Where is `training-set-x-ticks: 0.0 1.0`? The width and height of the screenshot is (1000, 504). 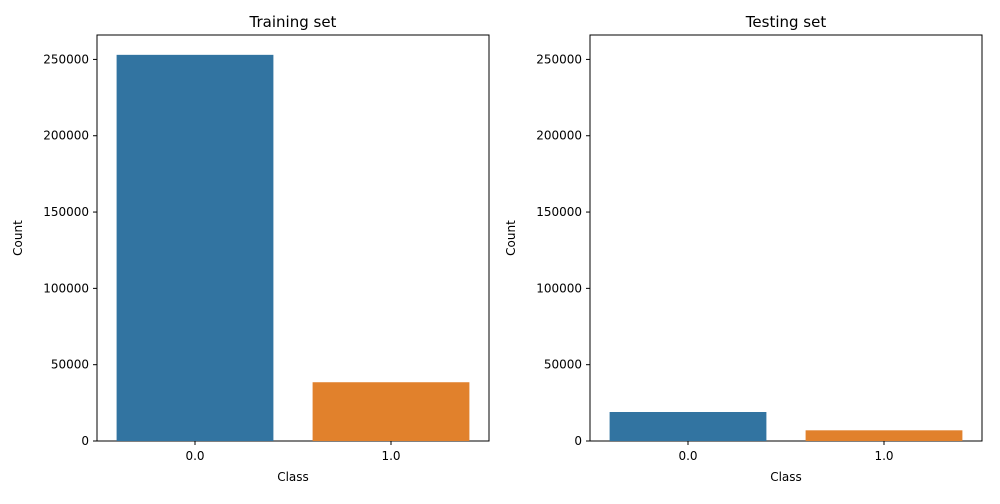 training-set-x-ticks: 0.0 1.0 is located at coordinates (293, 452).